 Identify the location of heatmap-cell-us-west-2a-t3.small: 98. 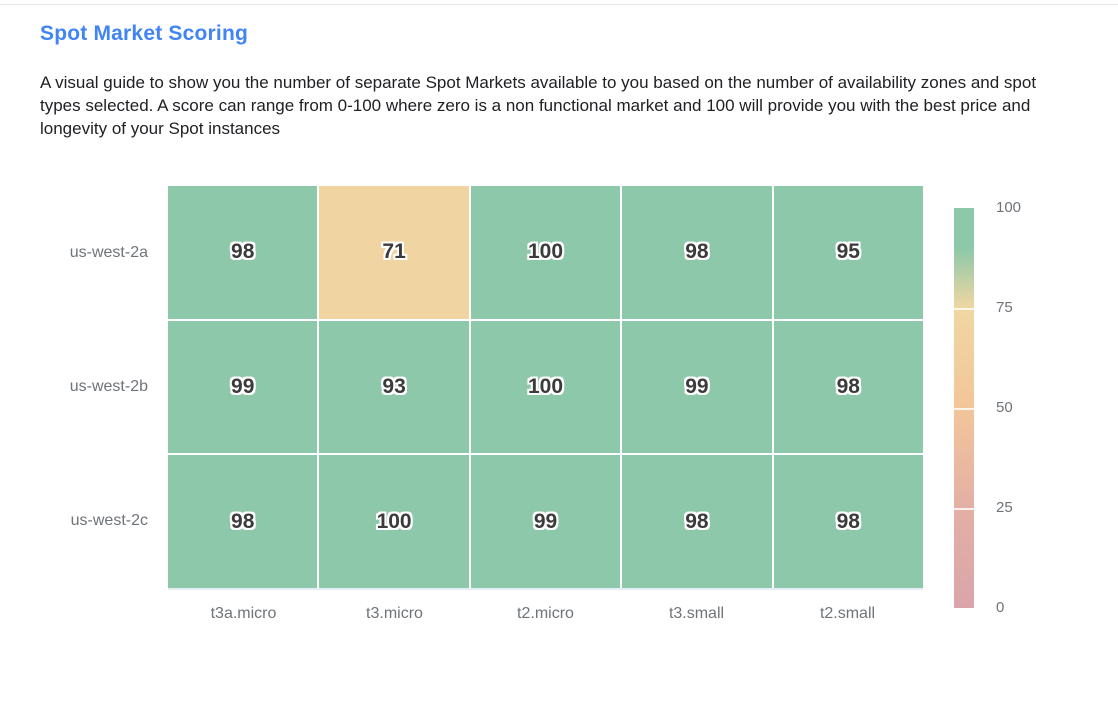
(697, 252).